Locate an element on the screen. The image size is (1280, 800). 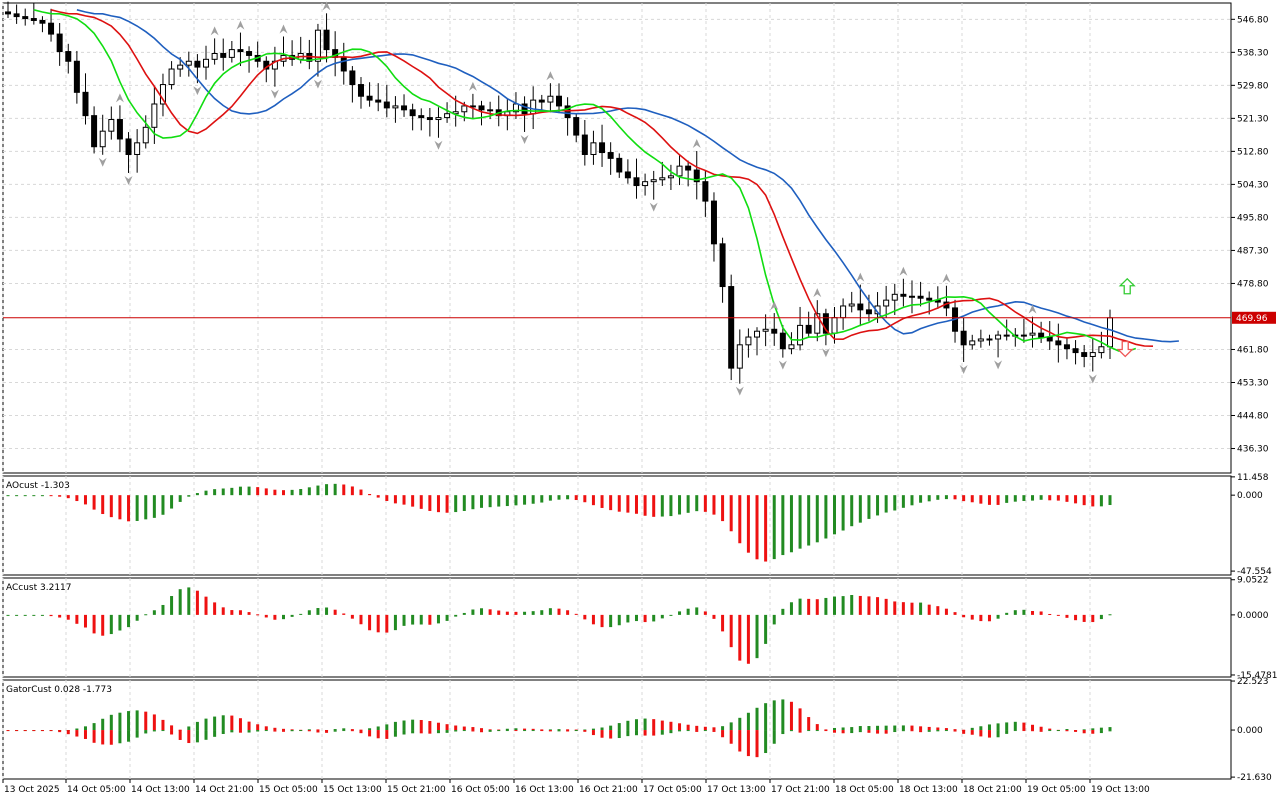
gator-indicator-label: GatorCust 0.028 -1.773 is located at coordinates (59, 690).